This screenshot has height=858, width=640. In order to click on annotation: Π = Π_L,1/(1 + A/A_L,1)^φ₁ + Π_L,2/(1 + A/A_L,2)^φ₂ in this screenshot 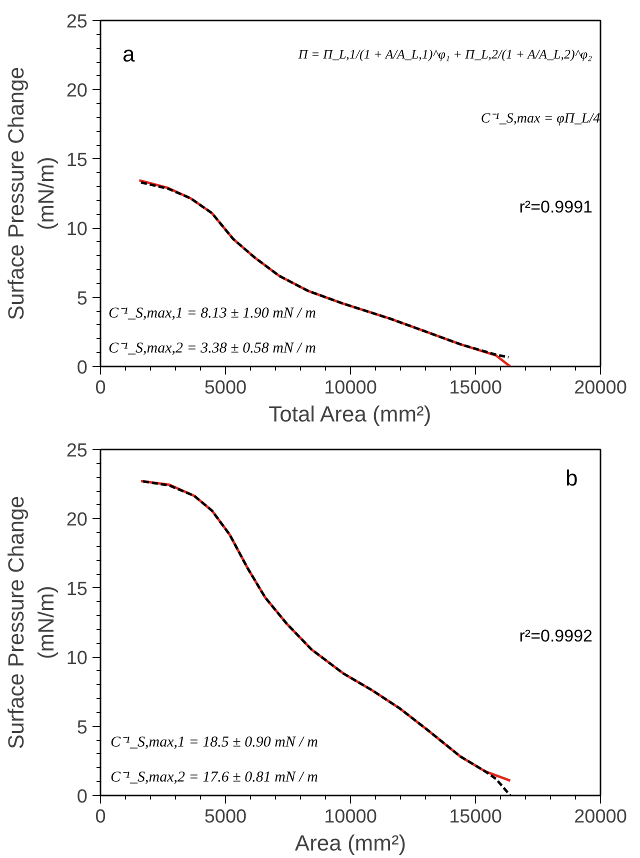, I will do `click(445, 54)`.